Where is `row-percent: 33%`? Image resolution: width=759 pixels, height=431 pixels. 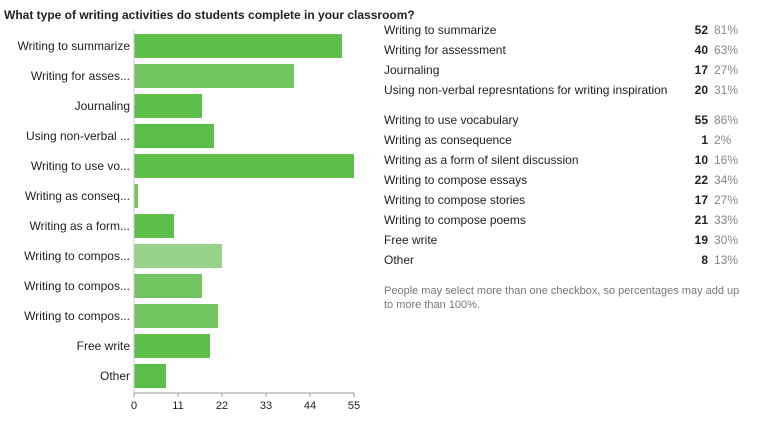 row-percent: 33% is located at coordinates (726, 220).